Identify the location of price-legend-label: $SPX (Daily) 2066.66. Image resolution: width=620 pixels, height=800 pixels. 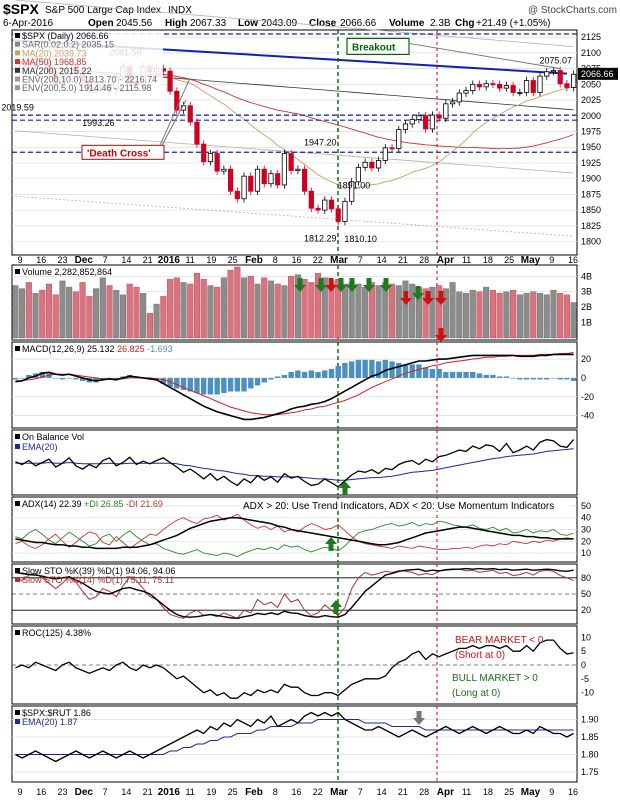
(65, 36).